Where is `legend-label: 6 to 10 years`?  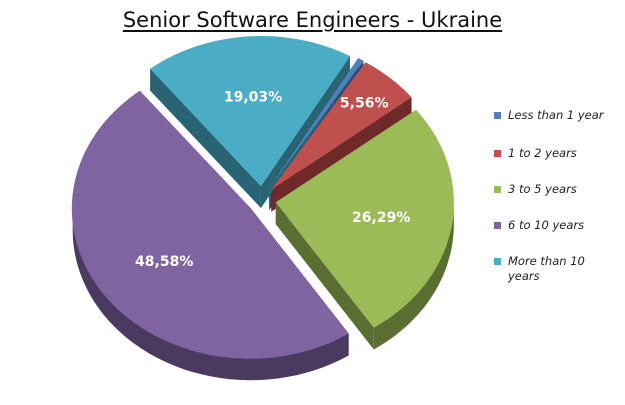
legend-label: 6 to 10 years is located at coordinates (546, 225).